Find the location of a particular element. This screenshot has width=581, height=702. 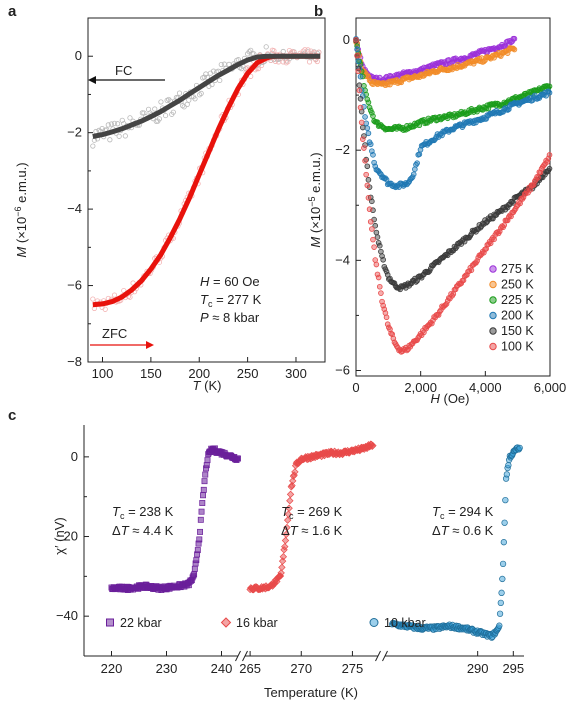

legend-marker-16kbar is located at coordinates (226, 622).